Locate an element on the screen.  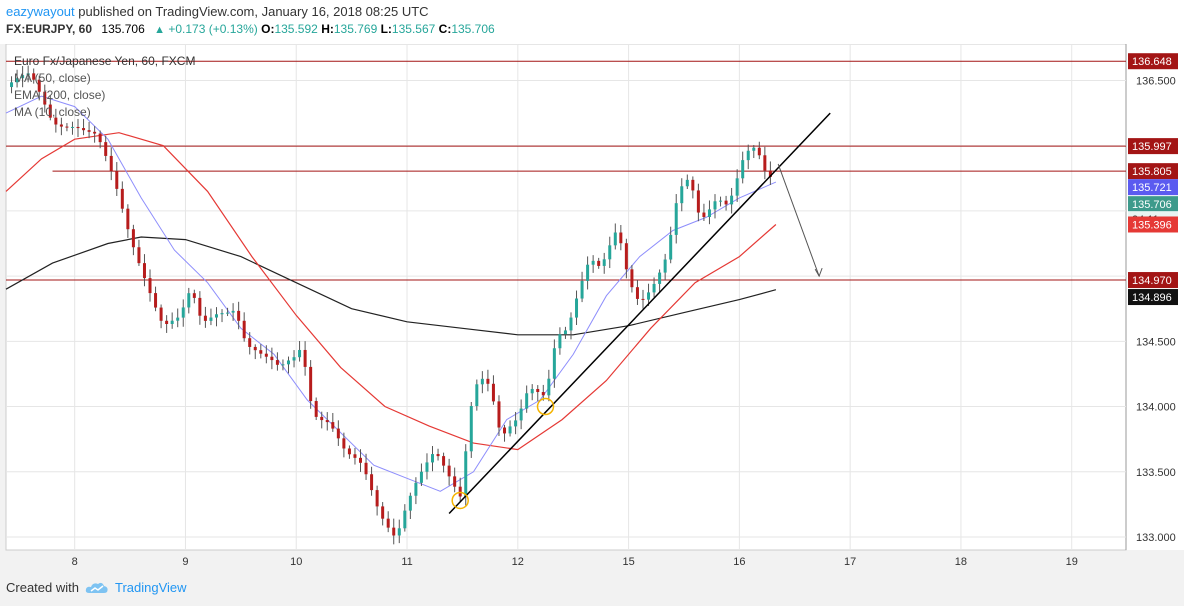
ohlc-close: C:135.706 is located at coordinates (466, 29).